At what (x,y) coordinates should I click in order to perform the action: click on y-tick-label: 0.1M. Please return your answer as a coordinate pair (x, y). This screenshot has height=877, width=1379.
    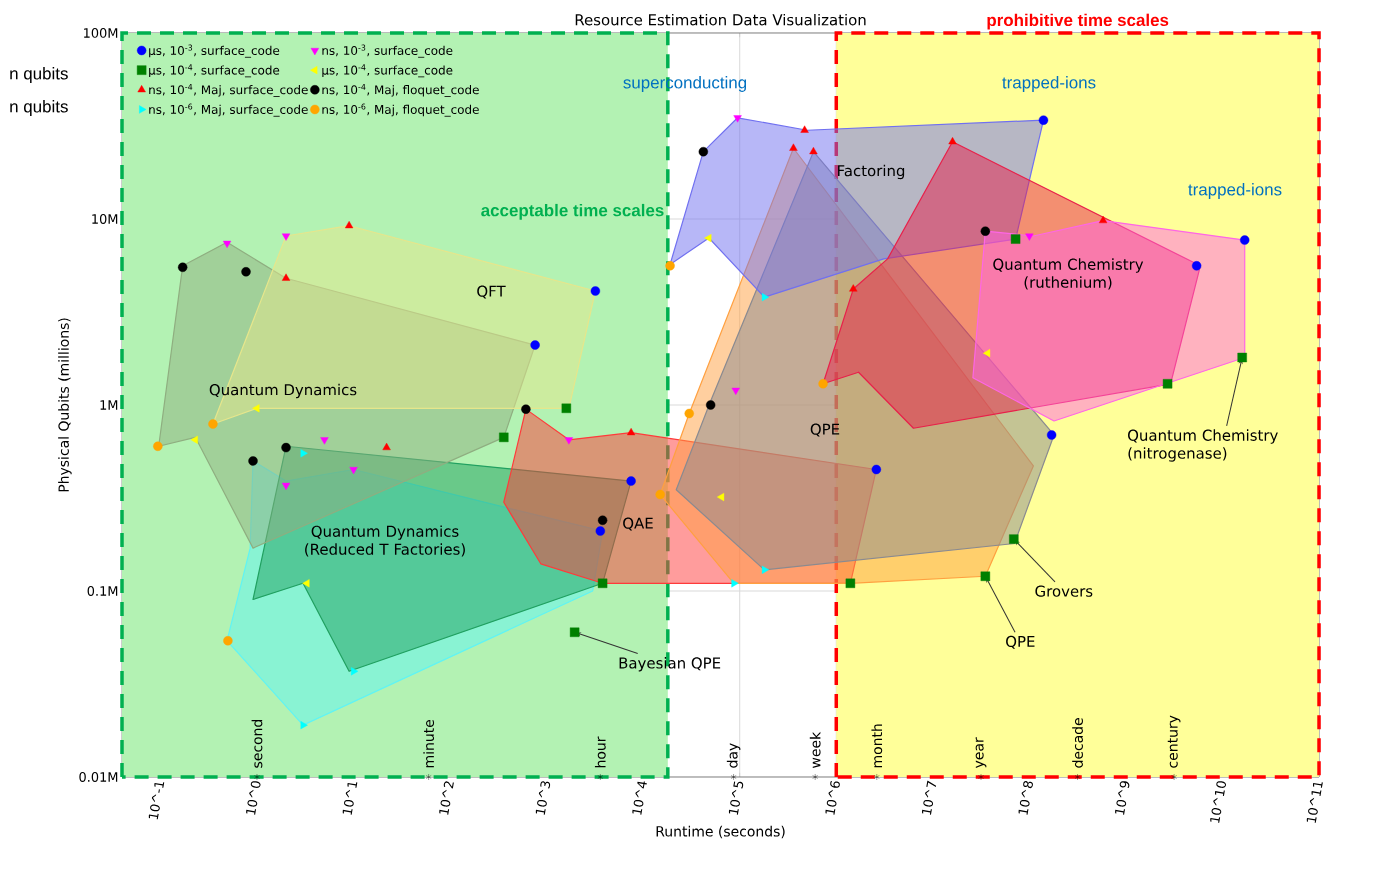
    Looking at the image, I should click on (102, 591).